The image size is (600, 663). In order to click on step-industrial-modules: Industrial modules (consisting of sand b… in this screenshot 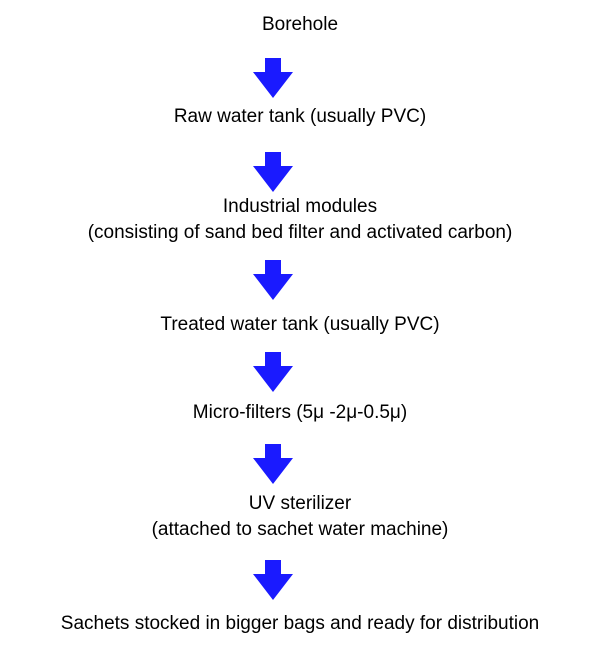, I will do `click(300, 220)`.